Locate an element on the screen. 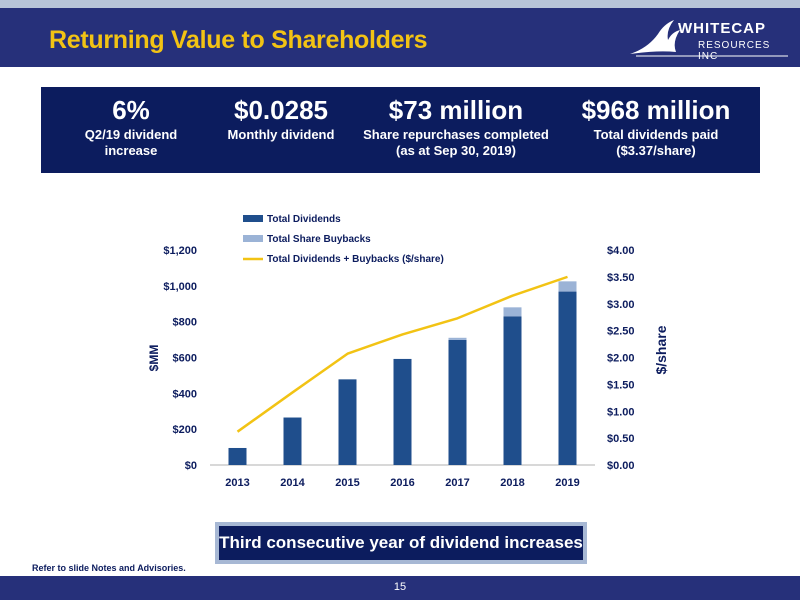 The image size is (800, 600). x-tick-label: 2018 is located at coordinates (512, 483).